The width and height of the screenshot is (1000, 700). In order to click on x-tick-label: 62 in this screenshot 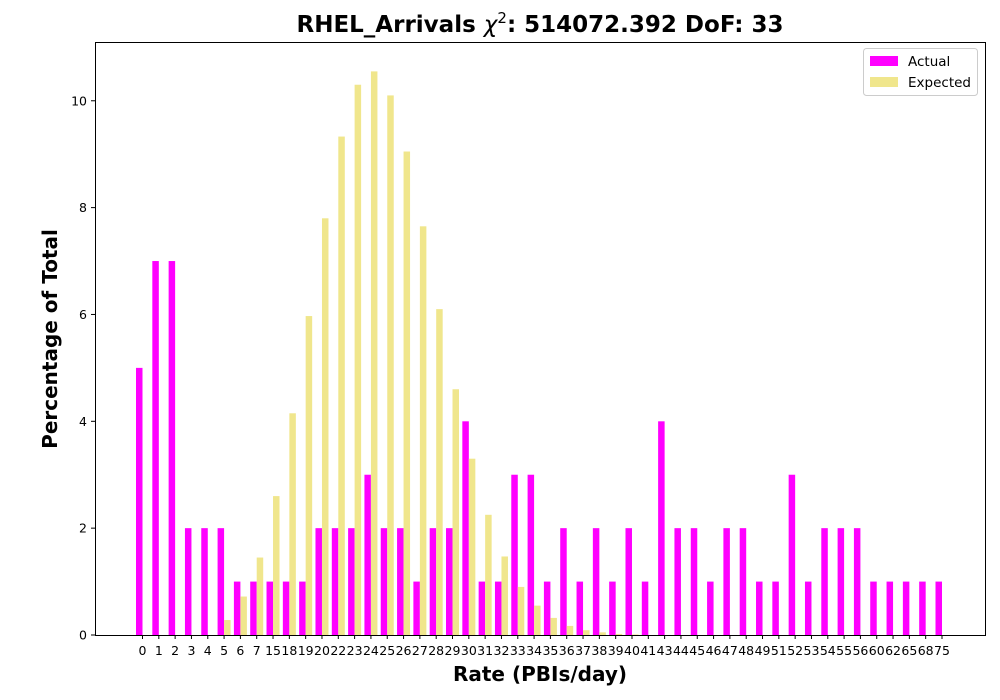, I will do `click(893, 650)`.